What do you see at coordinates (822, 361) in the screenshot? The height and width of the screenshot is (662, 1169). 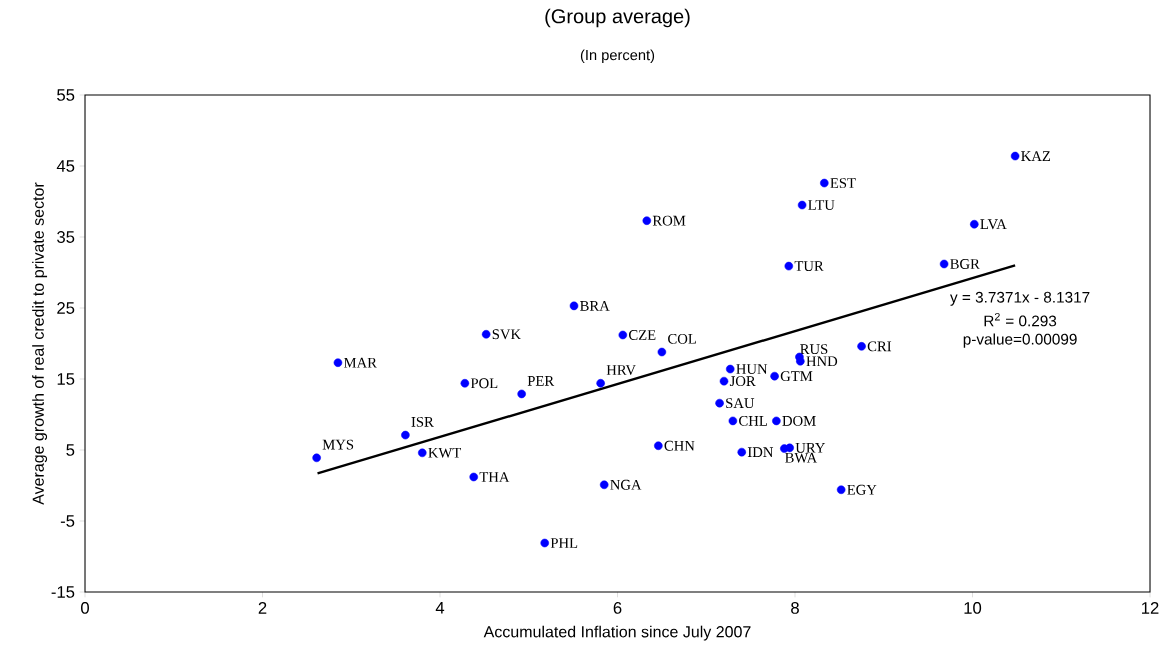 I see `annotation: HND` at bounding box center [822, 361].